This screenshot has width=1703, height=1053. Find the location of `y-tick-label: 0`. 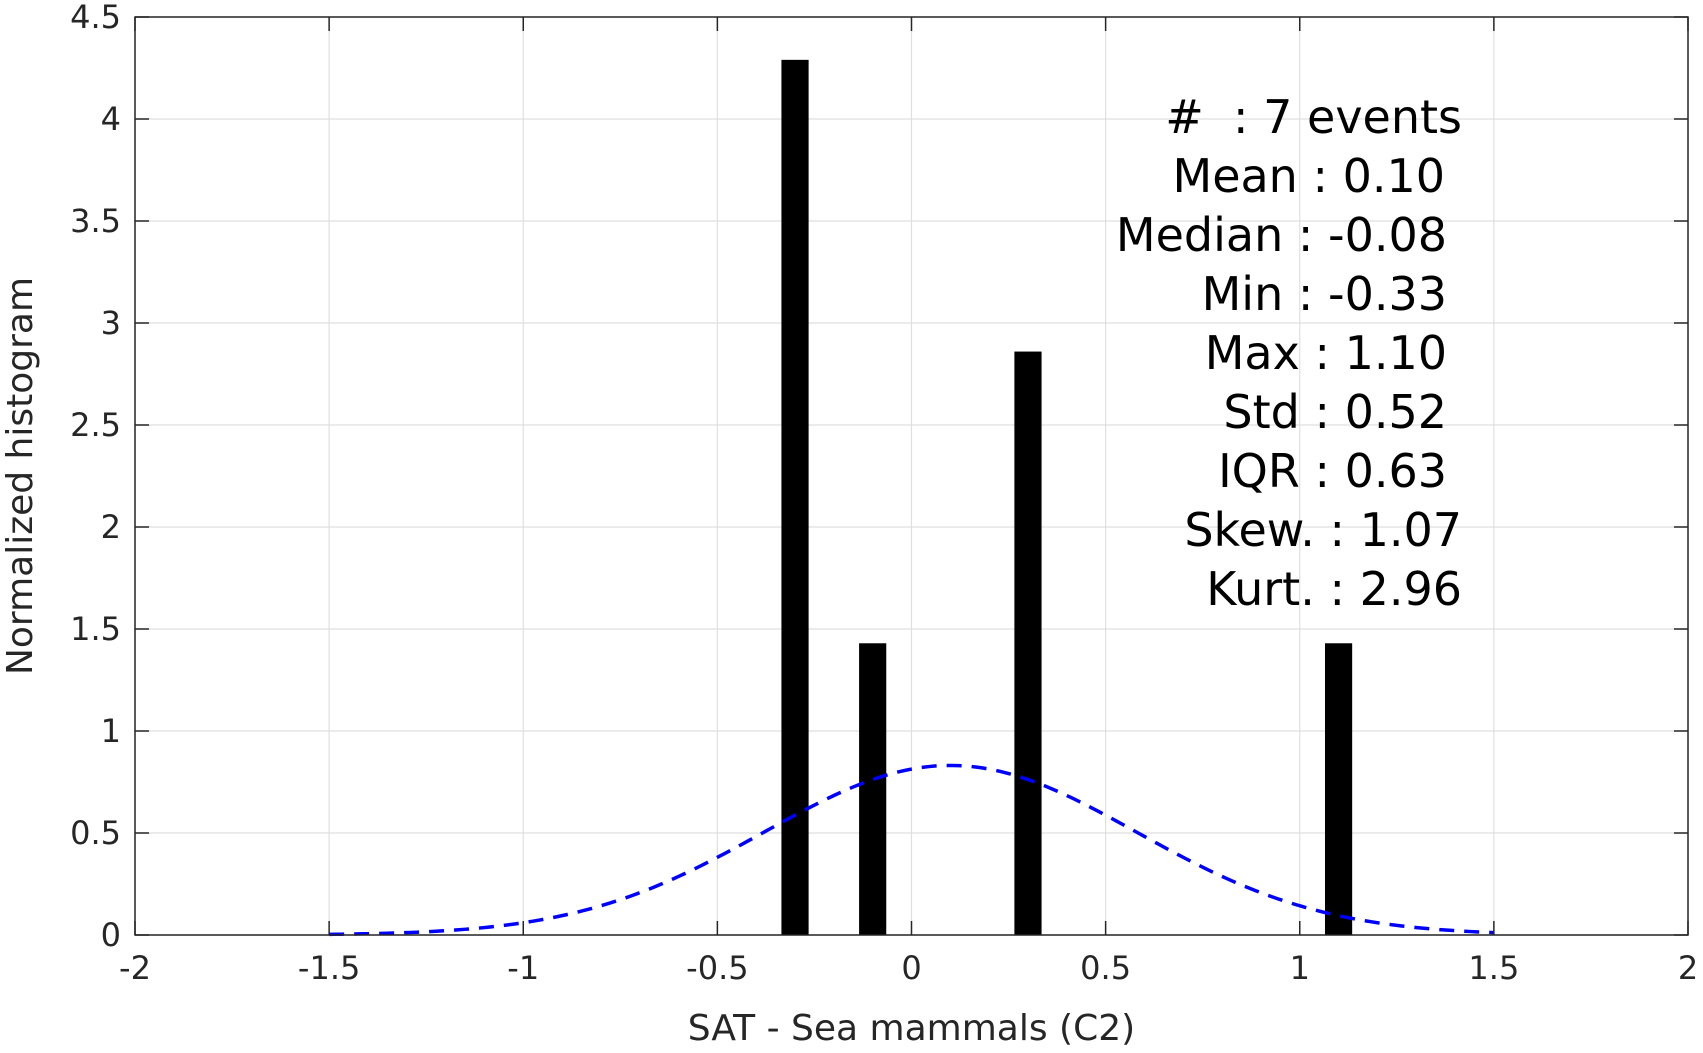

y-tick-label: 0 is located at coordinates (111, 935).